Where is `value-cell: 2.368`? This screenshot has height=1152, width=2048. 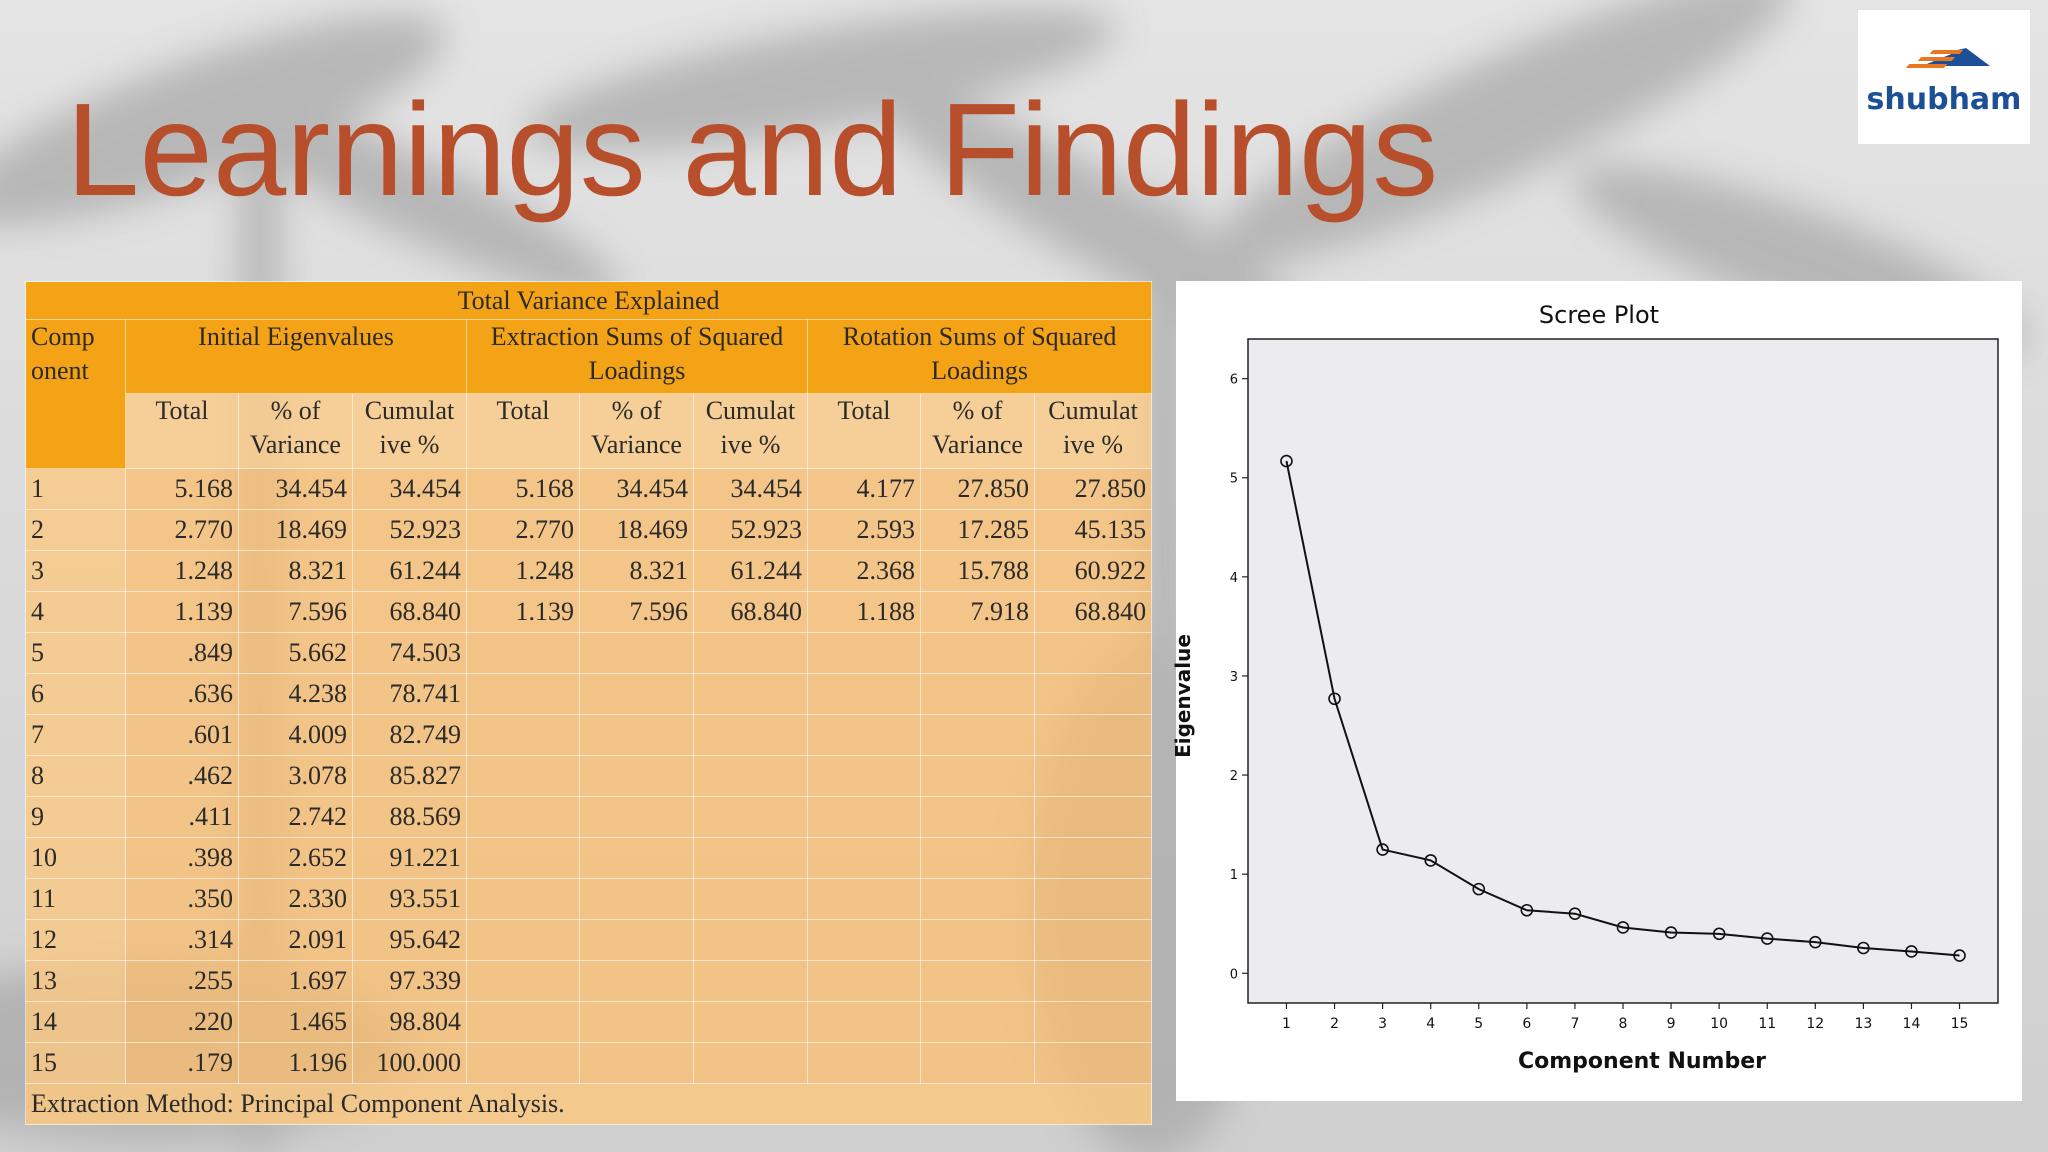
value-cell: 2.368 is located at coordinates (864, 571).